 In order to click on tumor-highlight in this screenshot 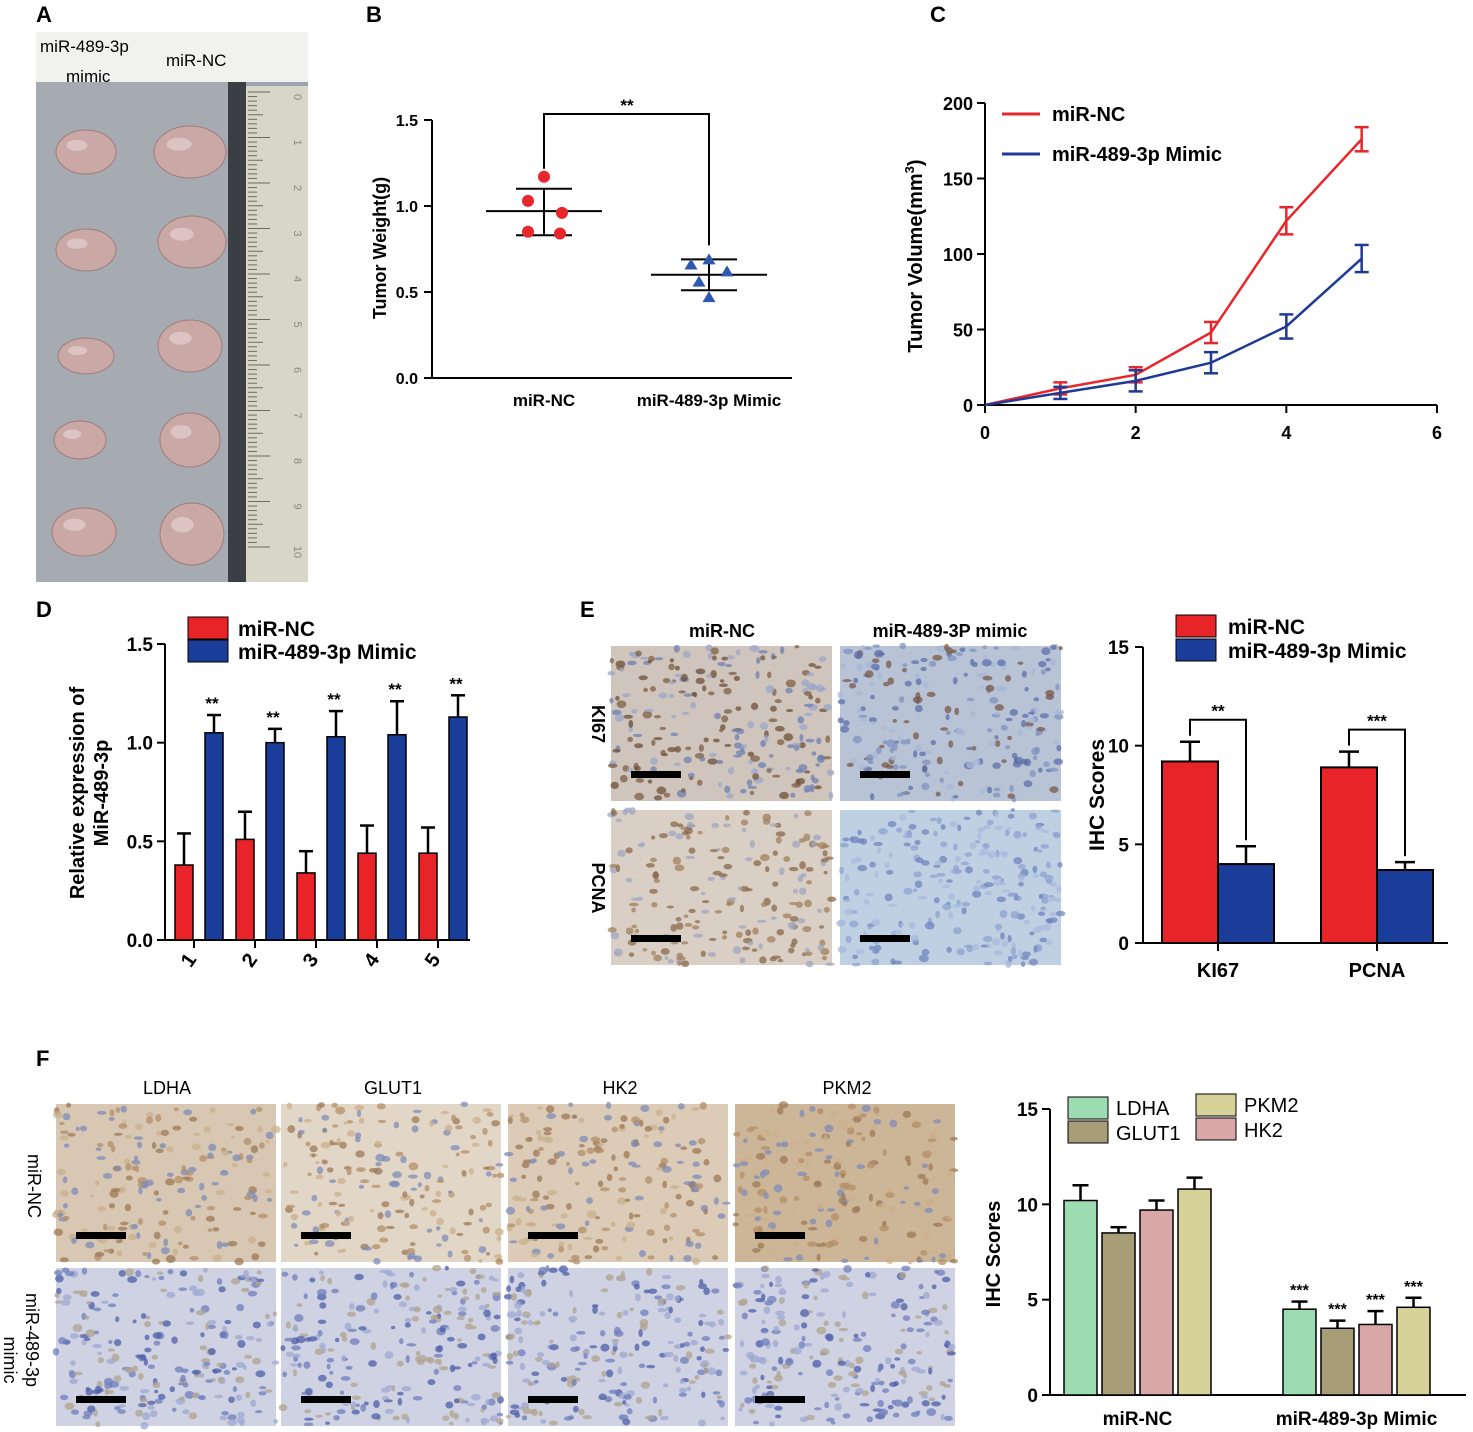, I will do `click(181, 234)`.